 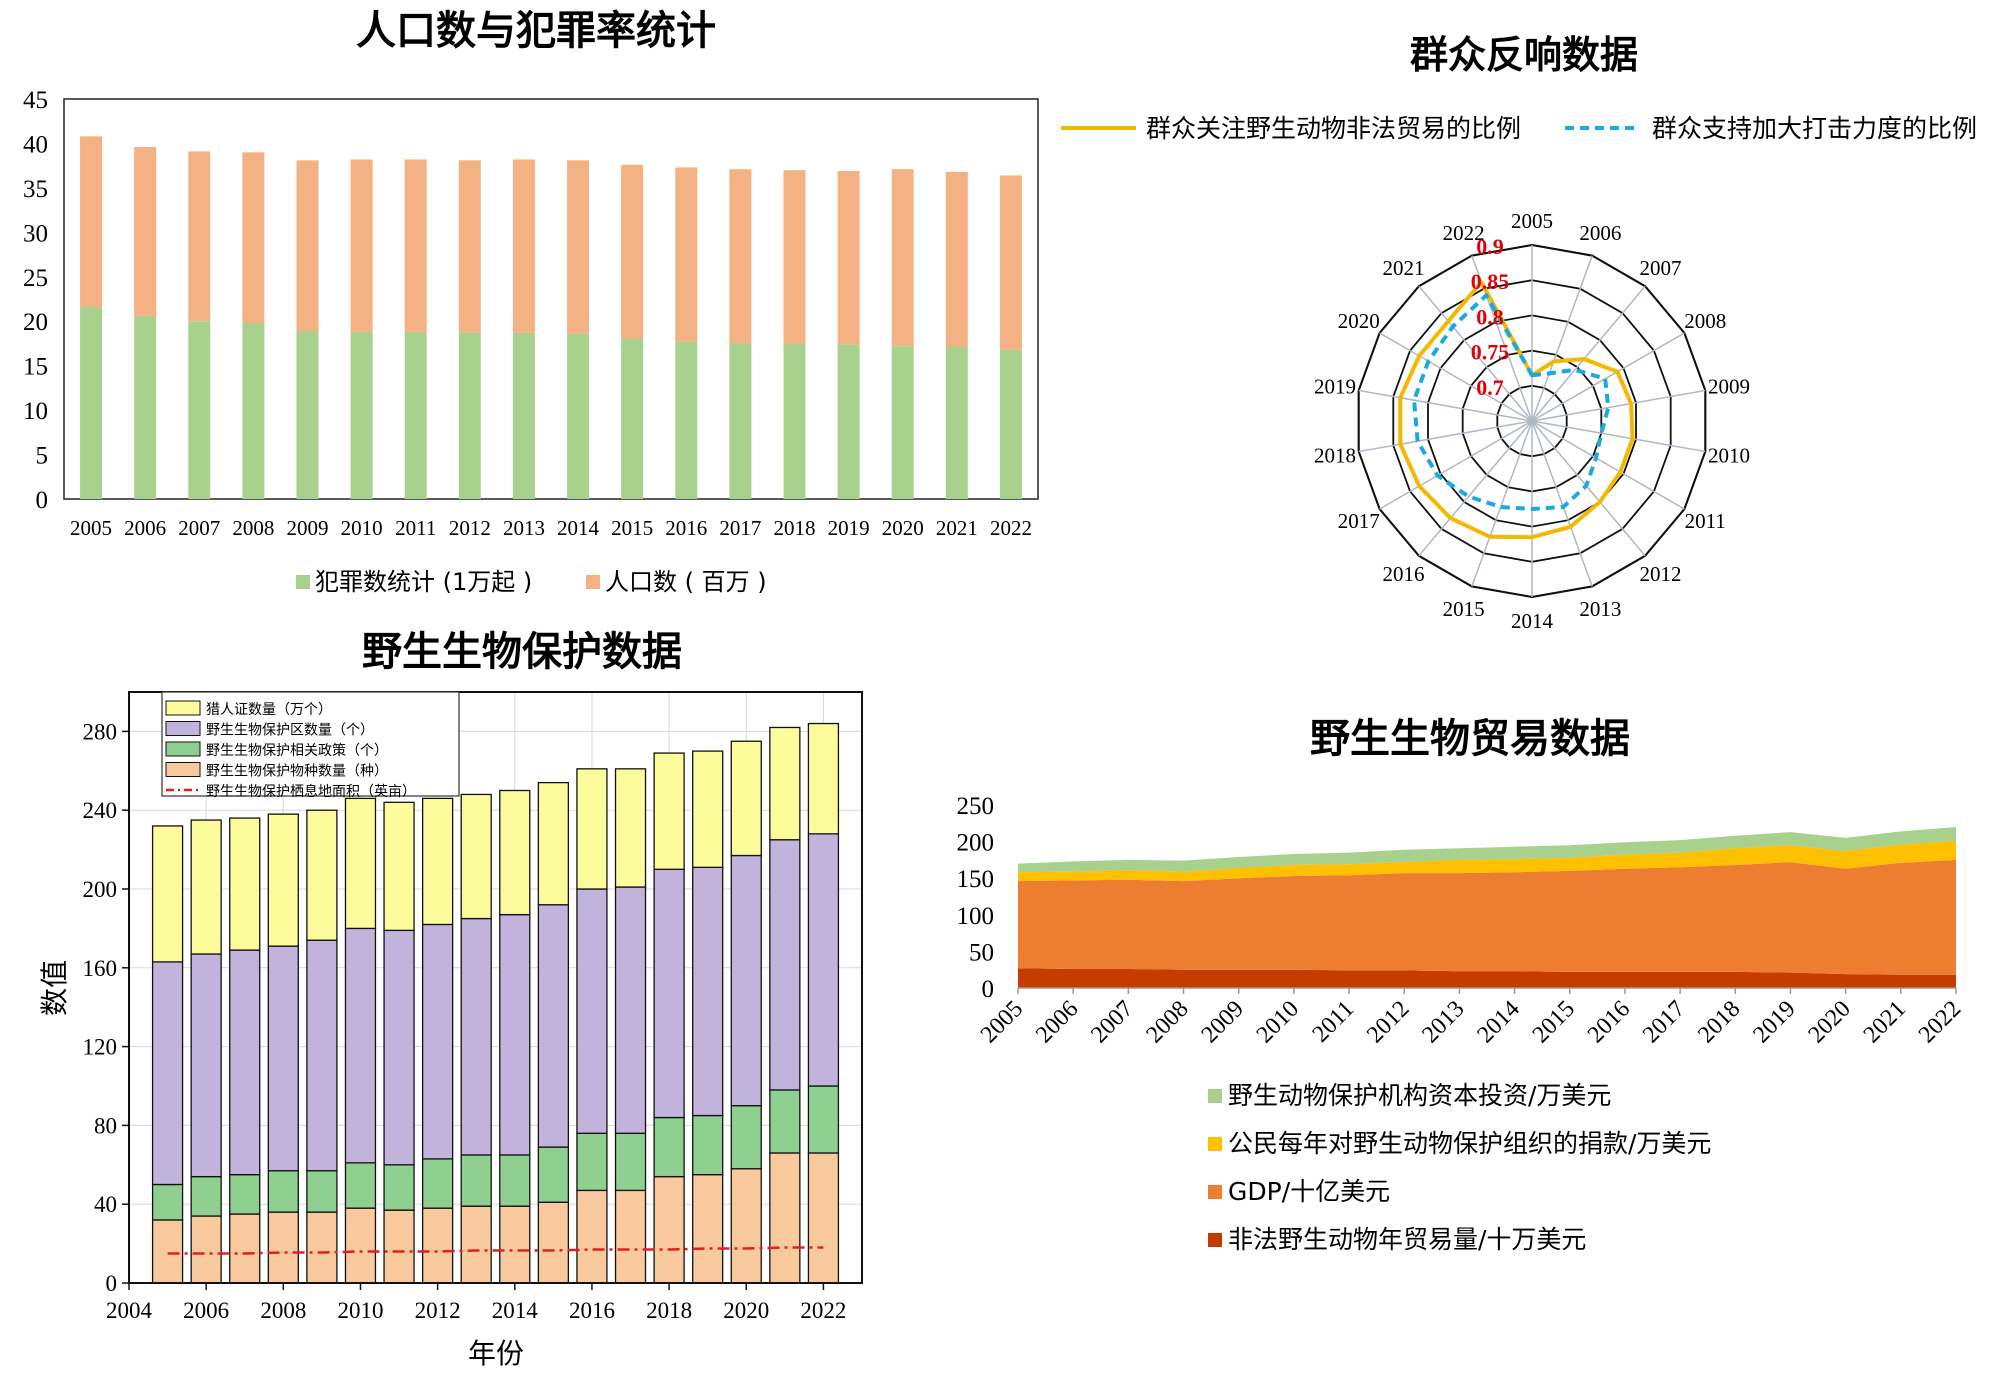 What do you see at coordinates (269, 710) in the screenshot?
I see `chart3-legend-label: 猎人证数量（万个）` at bounding box center [269, 710].